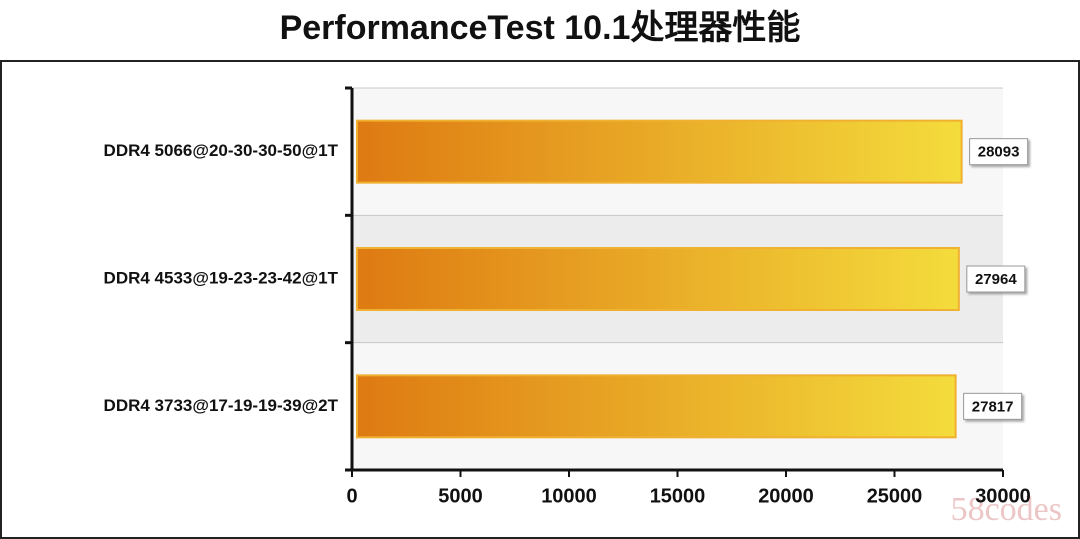 The height and width of the screenshot is (539, 1080). I want to click on value-label: 27817, so click(993, 406).